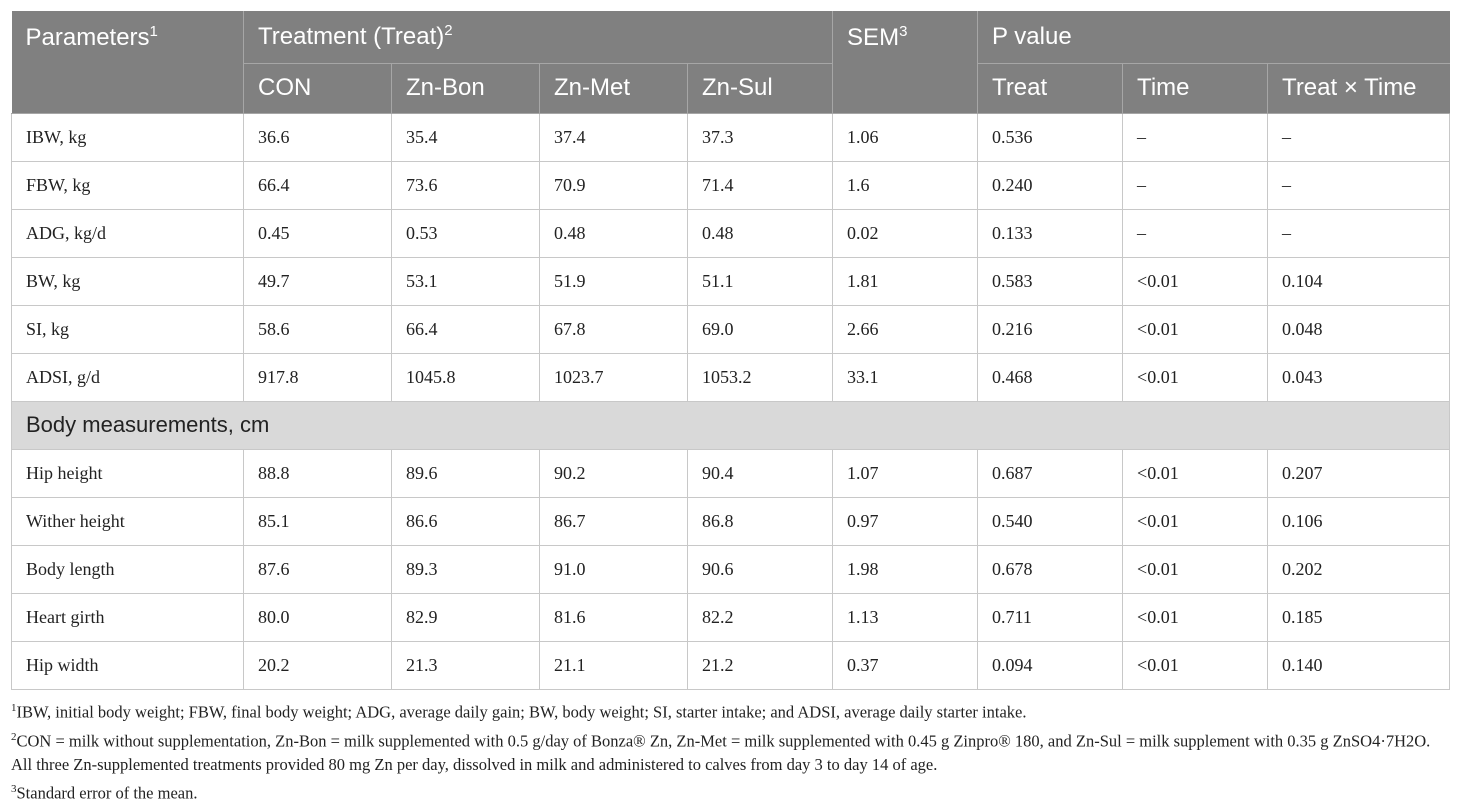 Image resolution: width=1460 pixels, height=806 pixels. What do you see at coordinates (613, 617) in the screenshot?
I see `table-cell: 81.6` at bounding box center [613, 617].